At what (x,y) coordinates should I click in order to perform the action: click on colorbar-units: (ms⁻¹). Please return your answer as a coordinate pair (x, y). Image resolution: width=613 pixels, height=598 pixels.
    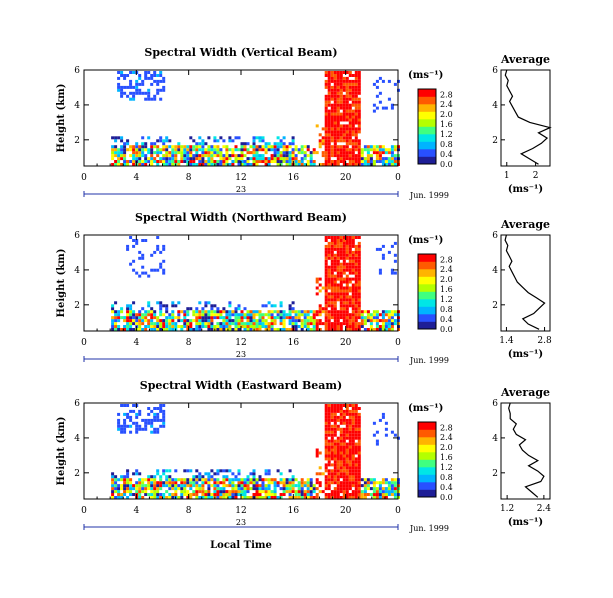
    Looking at the image, I should click on (425, 75).